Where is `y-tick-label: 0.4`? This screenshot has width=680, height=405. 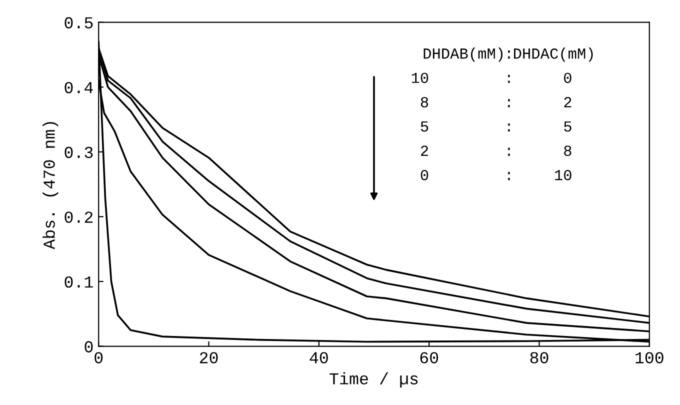
y-tick-label: 0.4 is located at coordinates (78, 88).